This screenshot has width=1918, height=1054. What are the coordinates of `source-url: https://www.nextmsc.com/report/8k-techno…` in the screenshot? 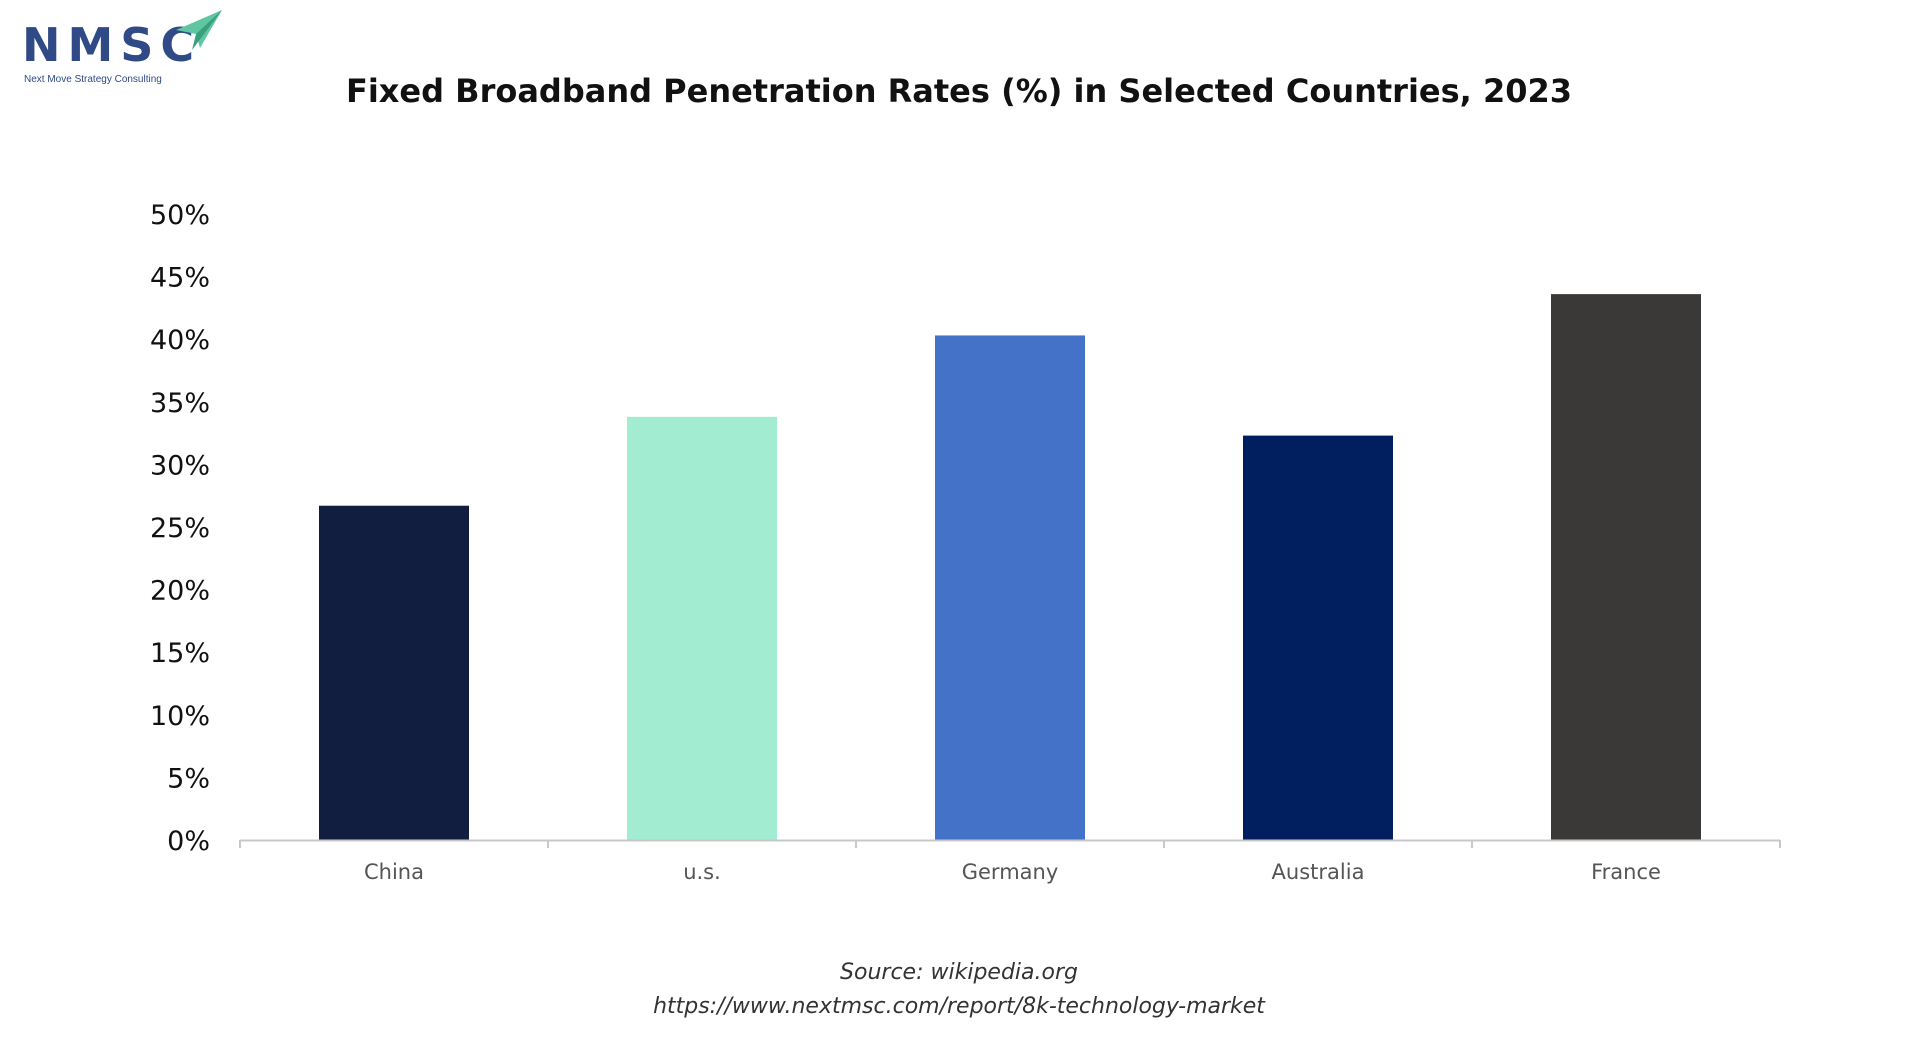 It's located at (959, 1006).